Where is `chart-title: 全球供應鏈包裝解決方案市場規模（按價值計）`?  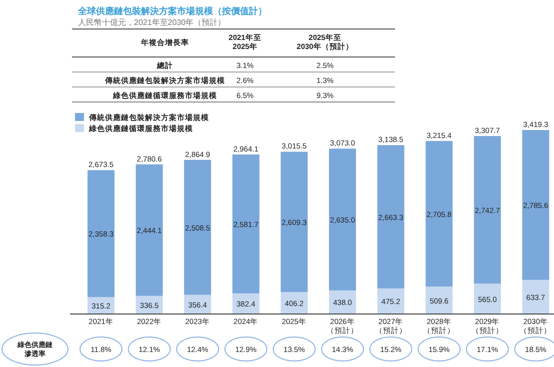
chart-title: 全球供應鏈包裝解決方案市場規模（按價值計） is located at coordinates (172, 11).